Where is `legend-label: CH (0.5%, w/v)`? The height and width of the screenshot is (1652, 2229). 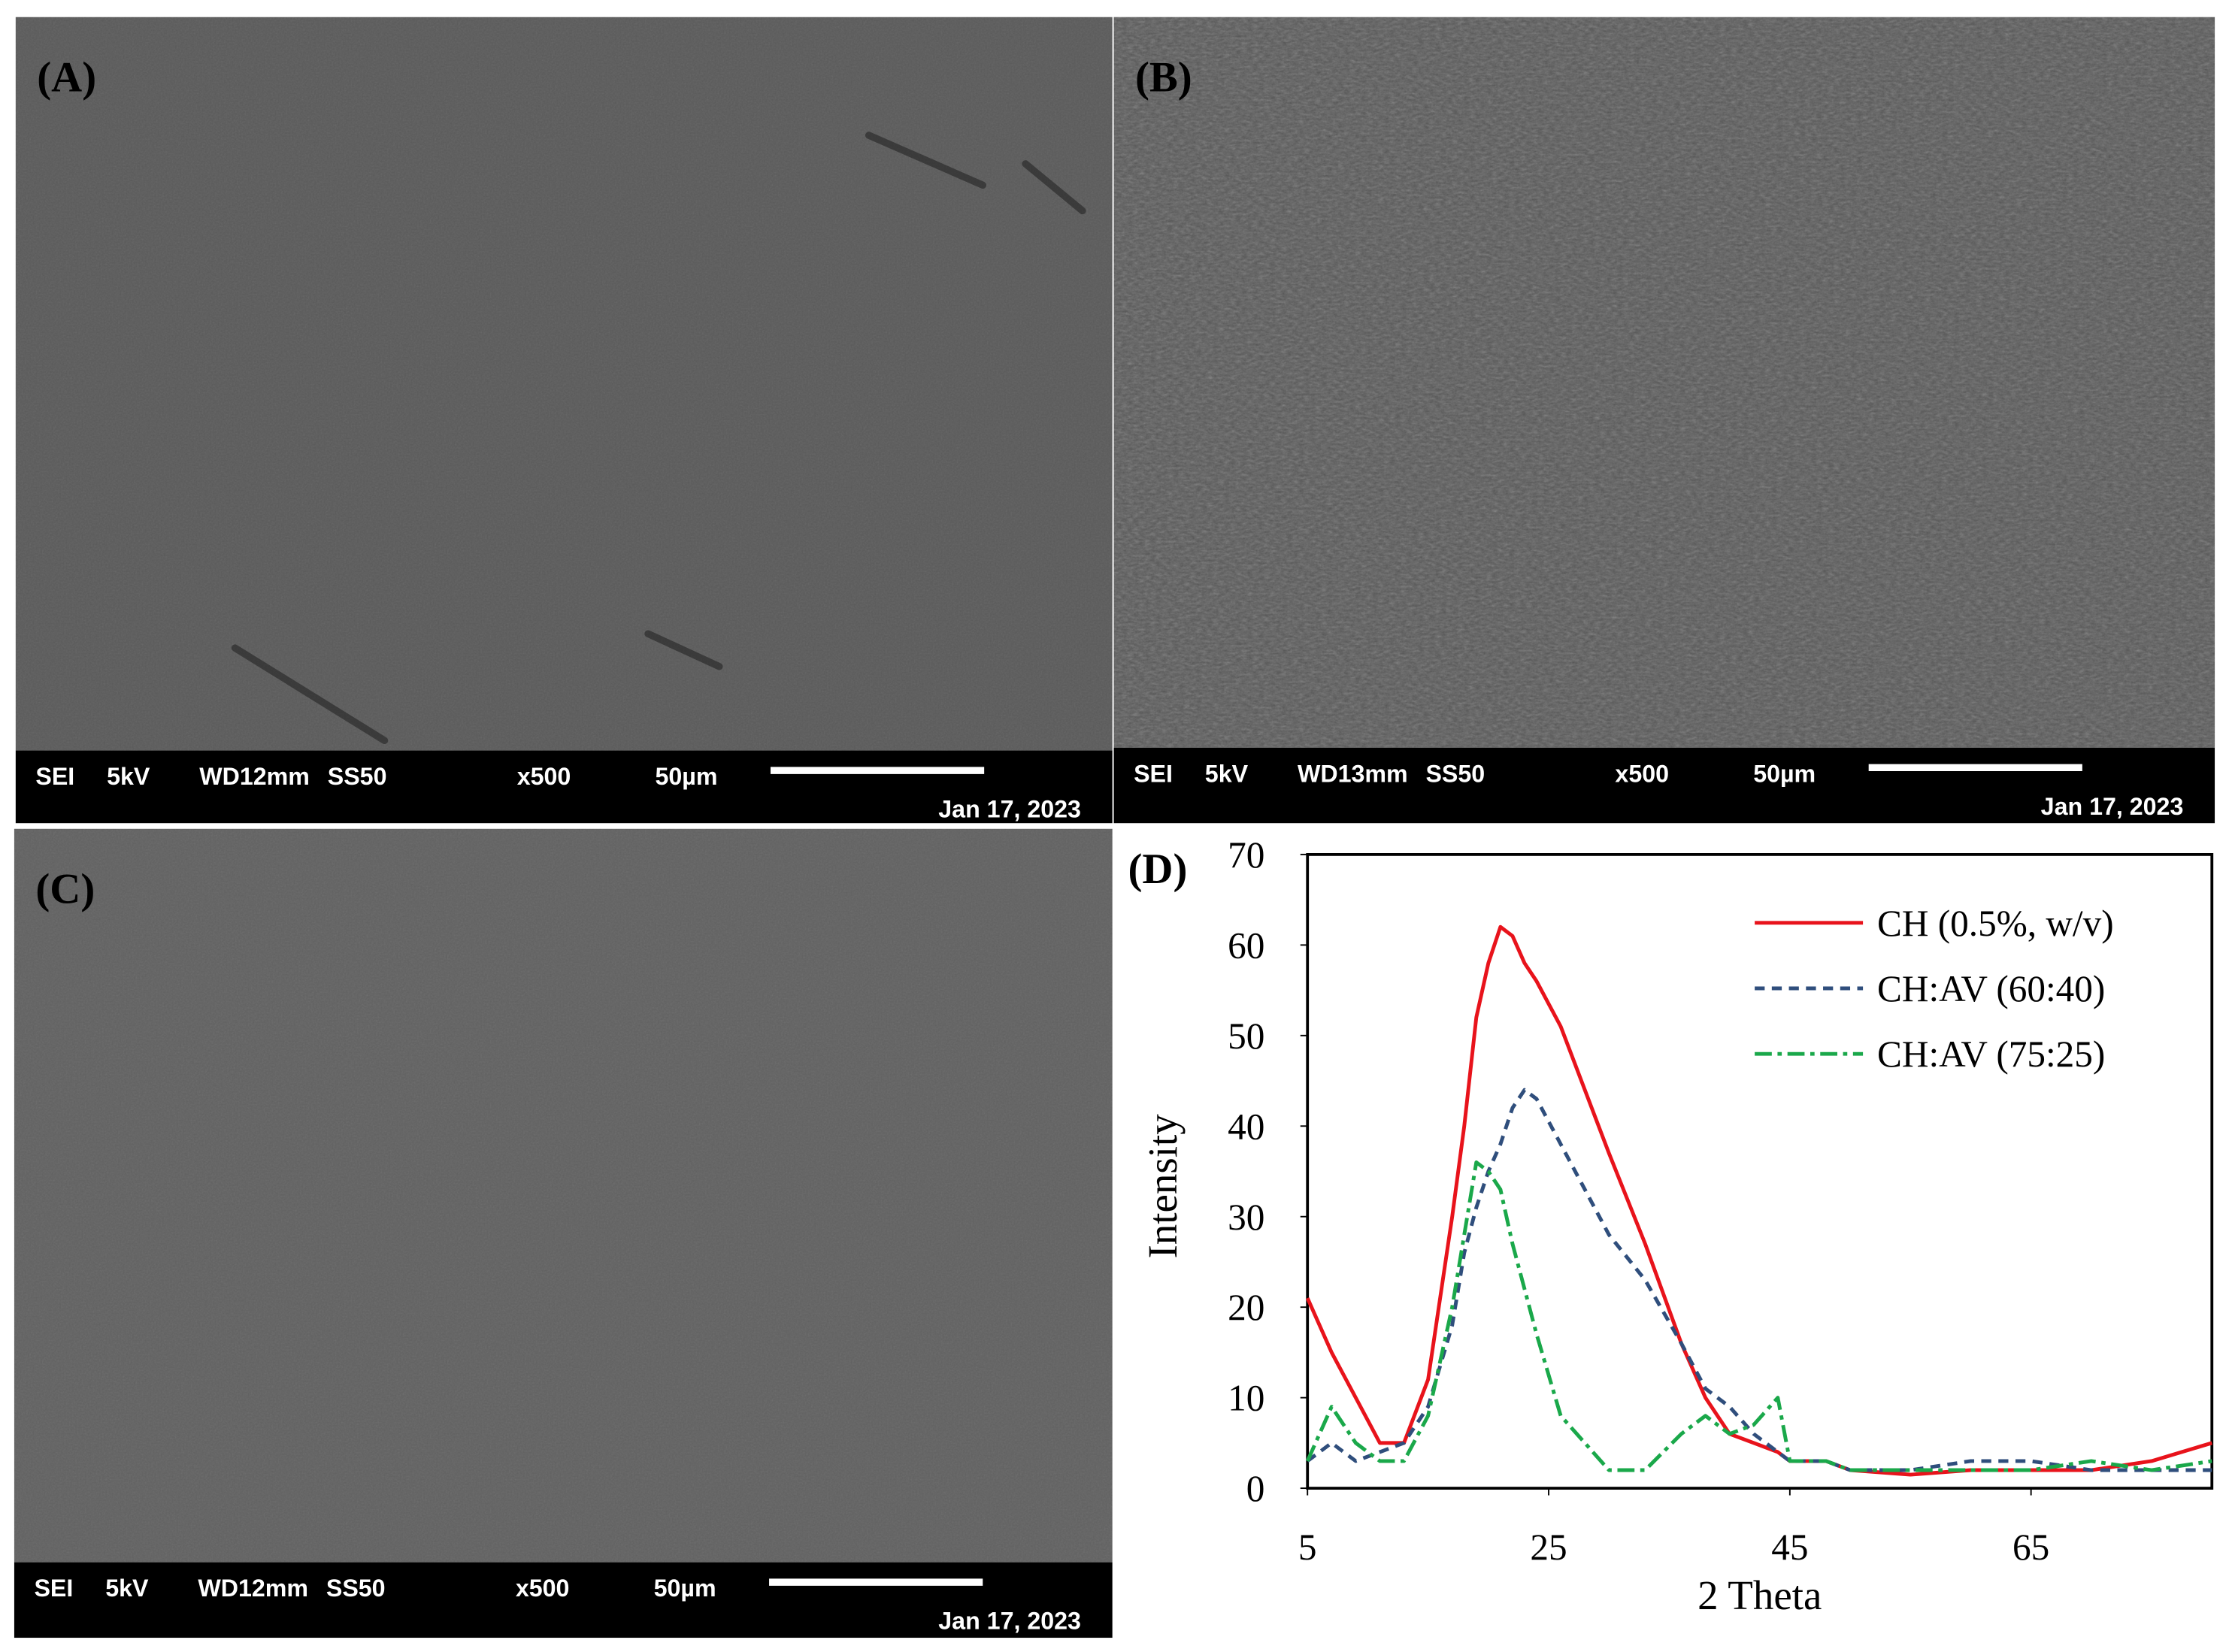
legend-label: CH (0.5%, w/v) is located at coordinates (1995, 923).